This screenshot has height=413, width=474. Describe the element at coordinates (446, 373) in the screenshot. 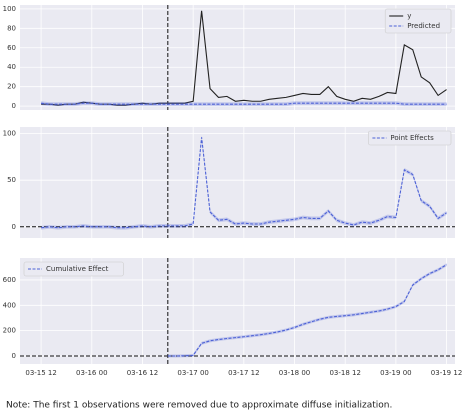

I see `x-tick-label: 03-19 12` at that location.